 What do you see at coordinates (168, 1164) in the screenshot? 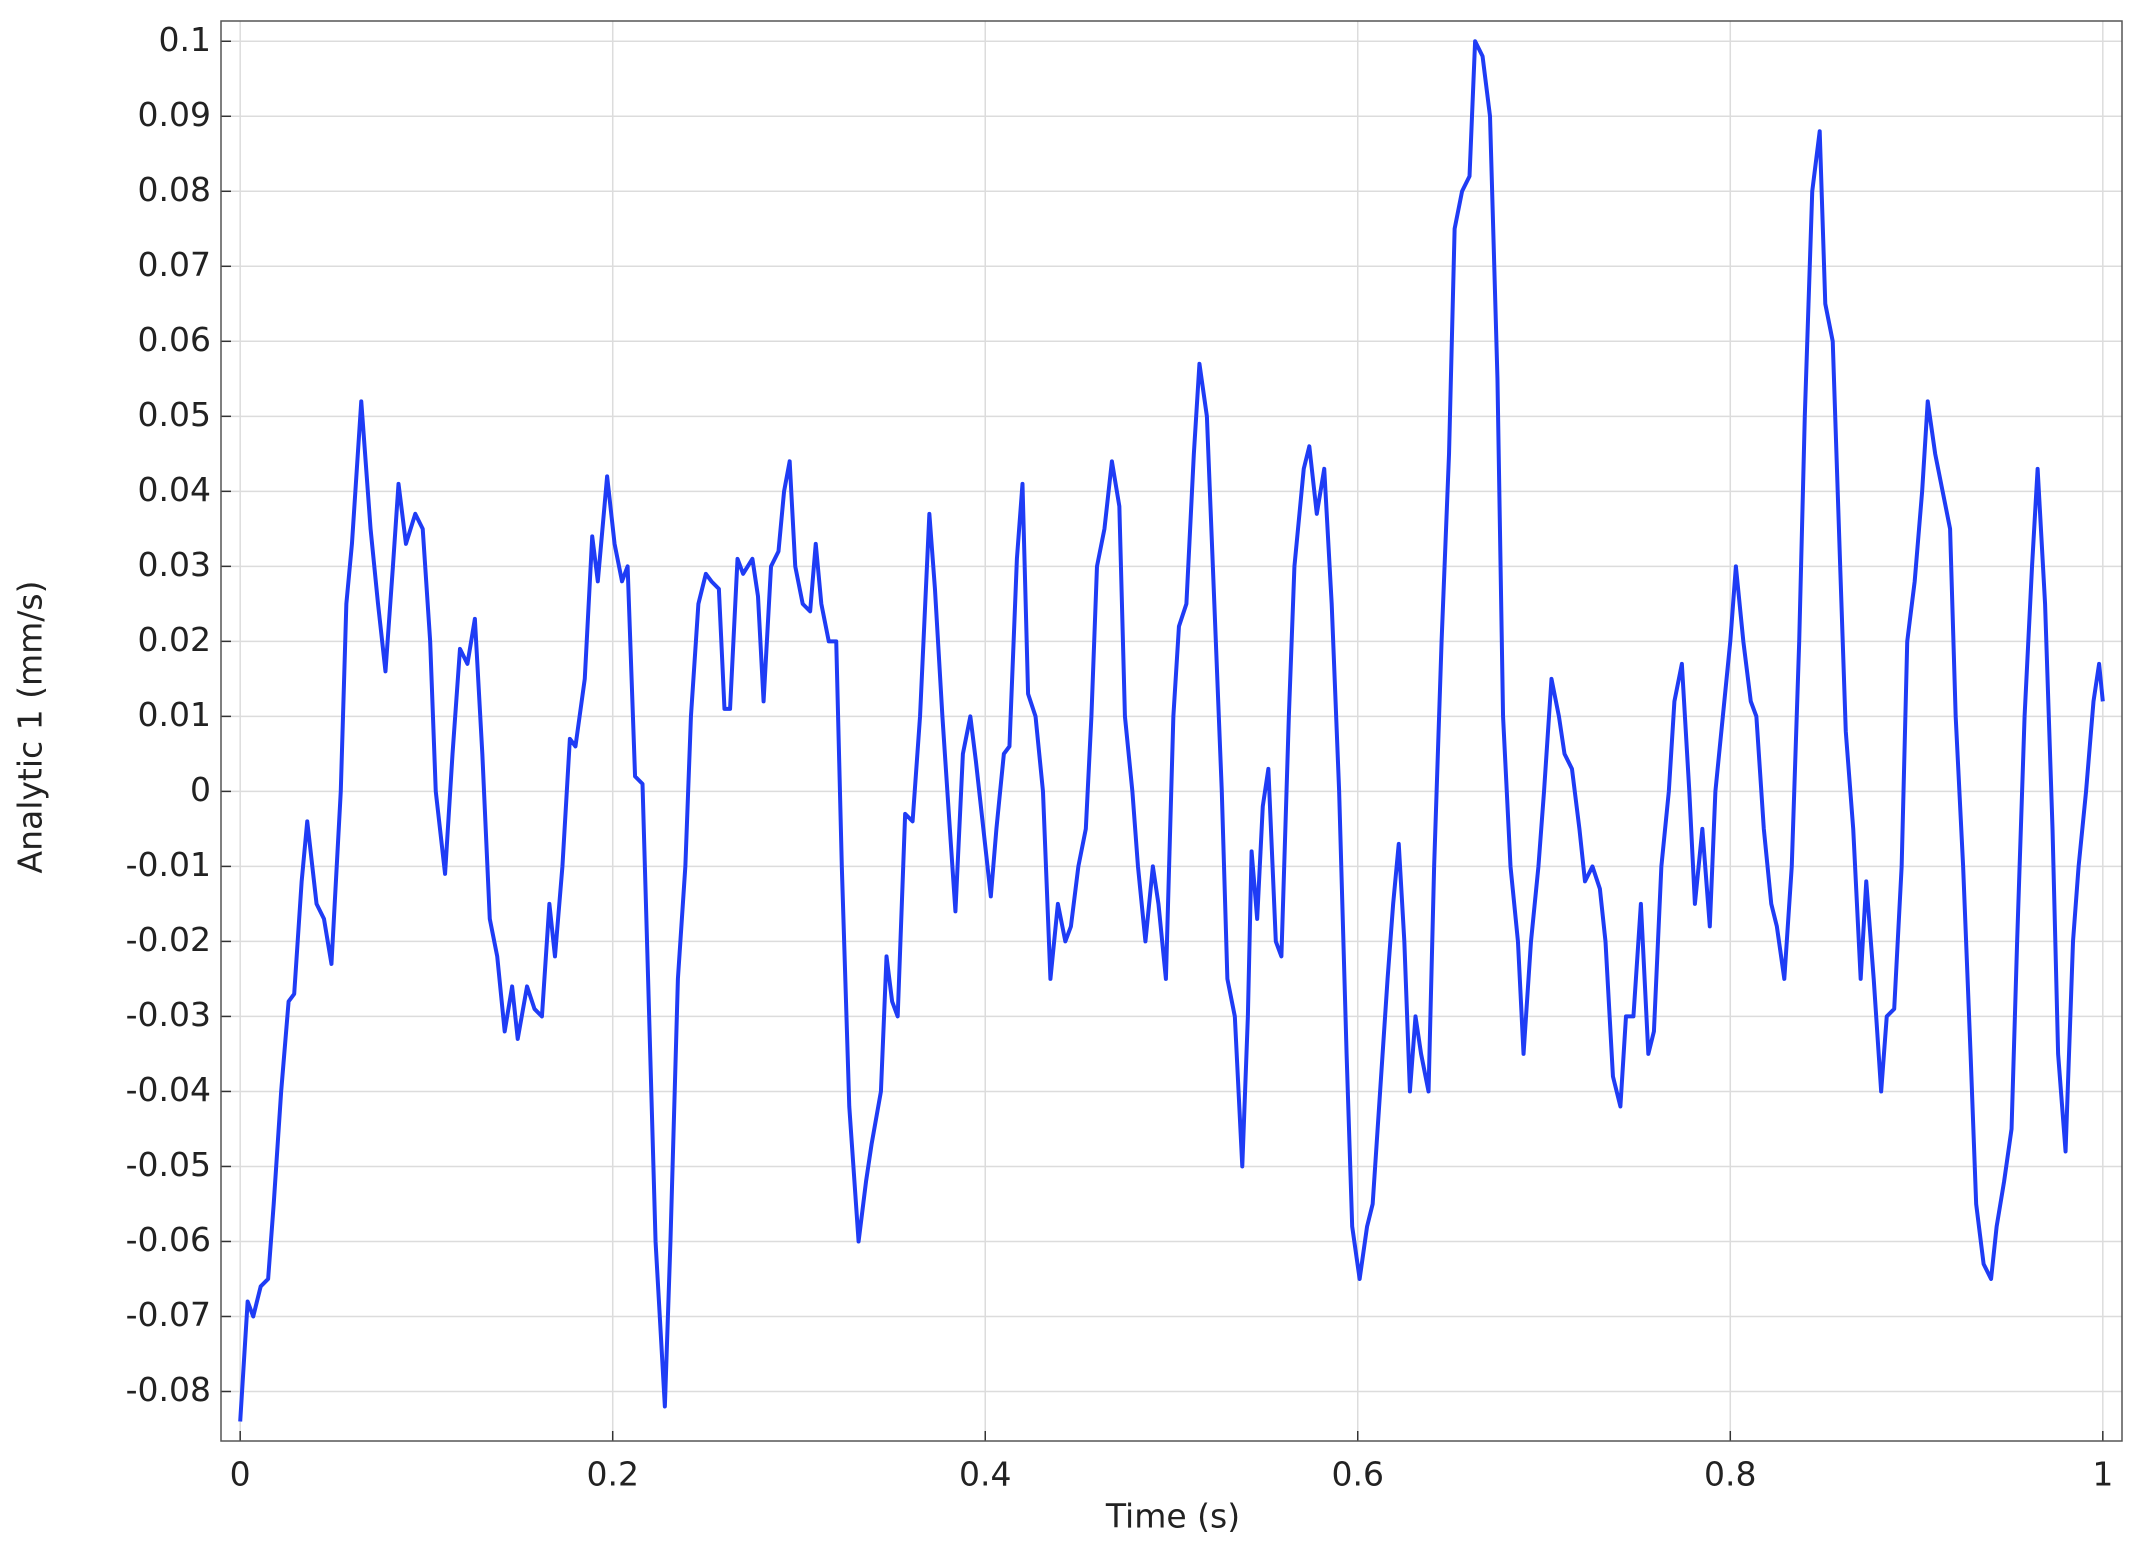
I see `y-tick-label: -0.05` at bounding box center [168, 1164].